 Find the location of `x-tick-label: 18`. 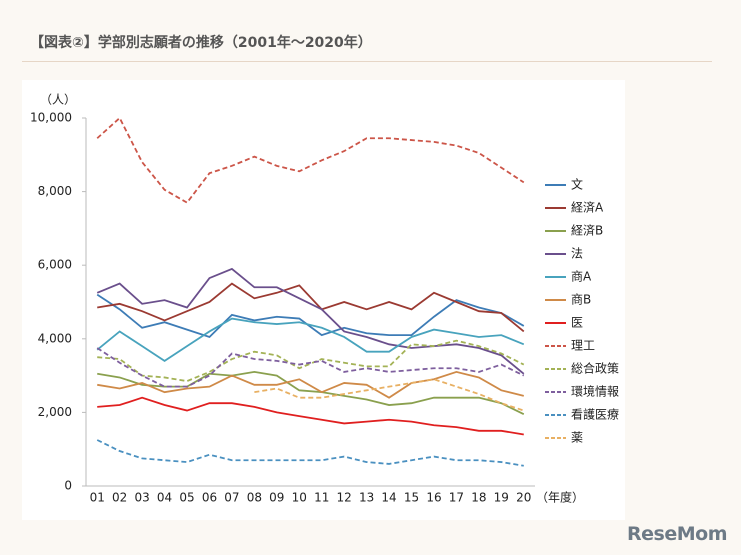

x-tick-label: 18 is located at coordinates (478, 498).